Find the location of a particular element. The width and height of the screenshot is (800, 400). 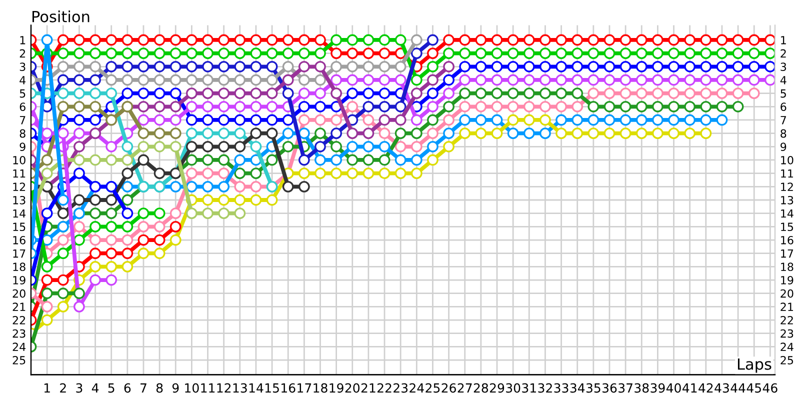

x-tick-label: 34 is located at coordinates (577, 388).